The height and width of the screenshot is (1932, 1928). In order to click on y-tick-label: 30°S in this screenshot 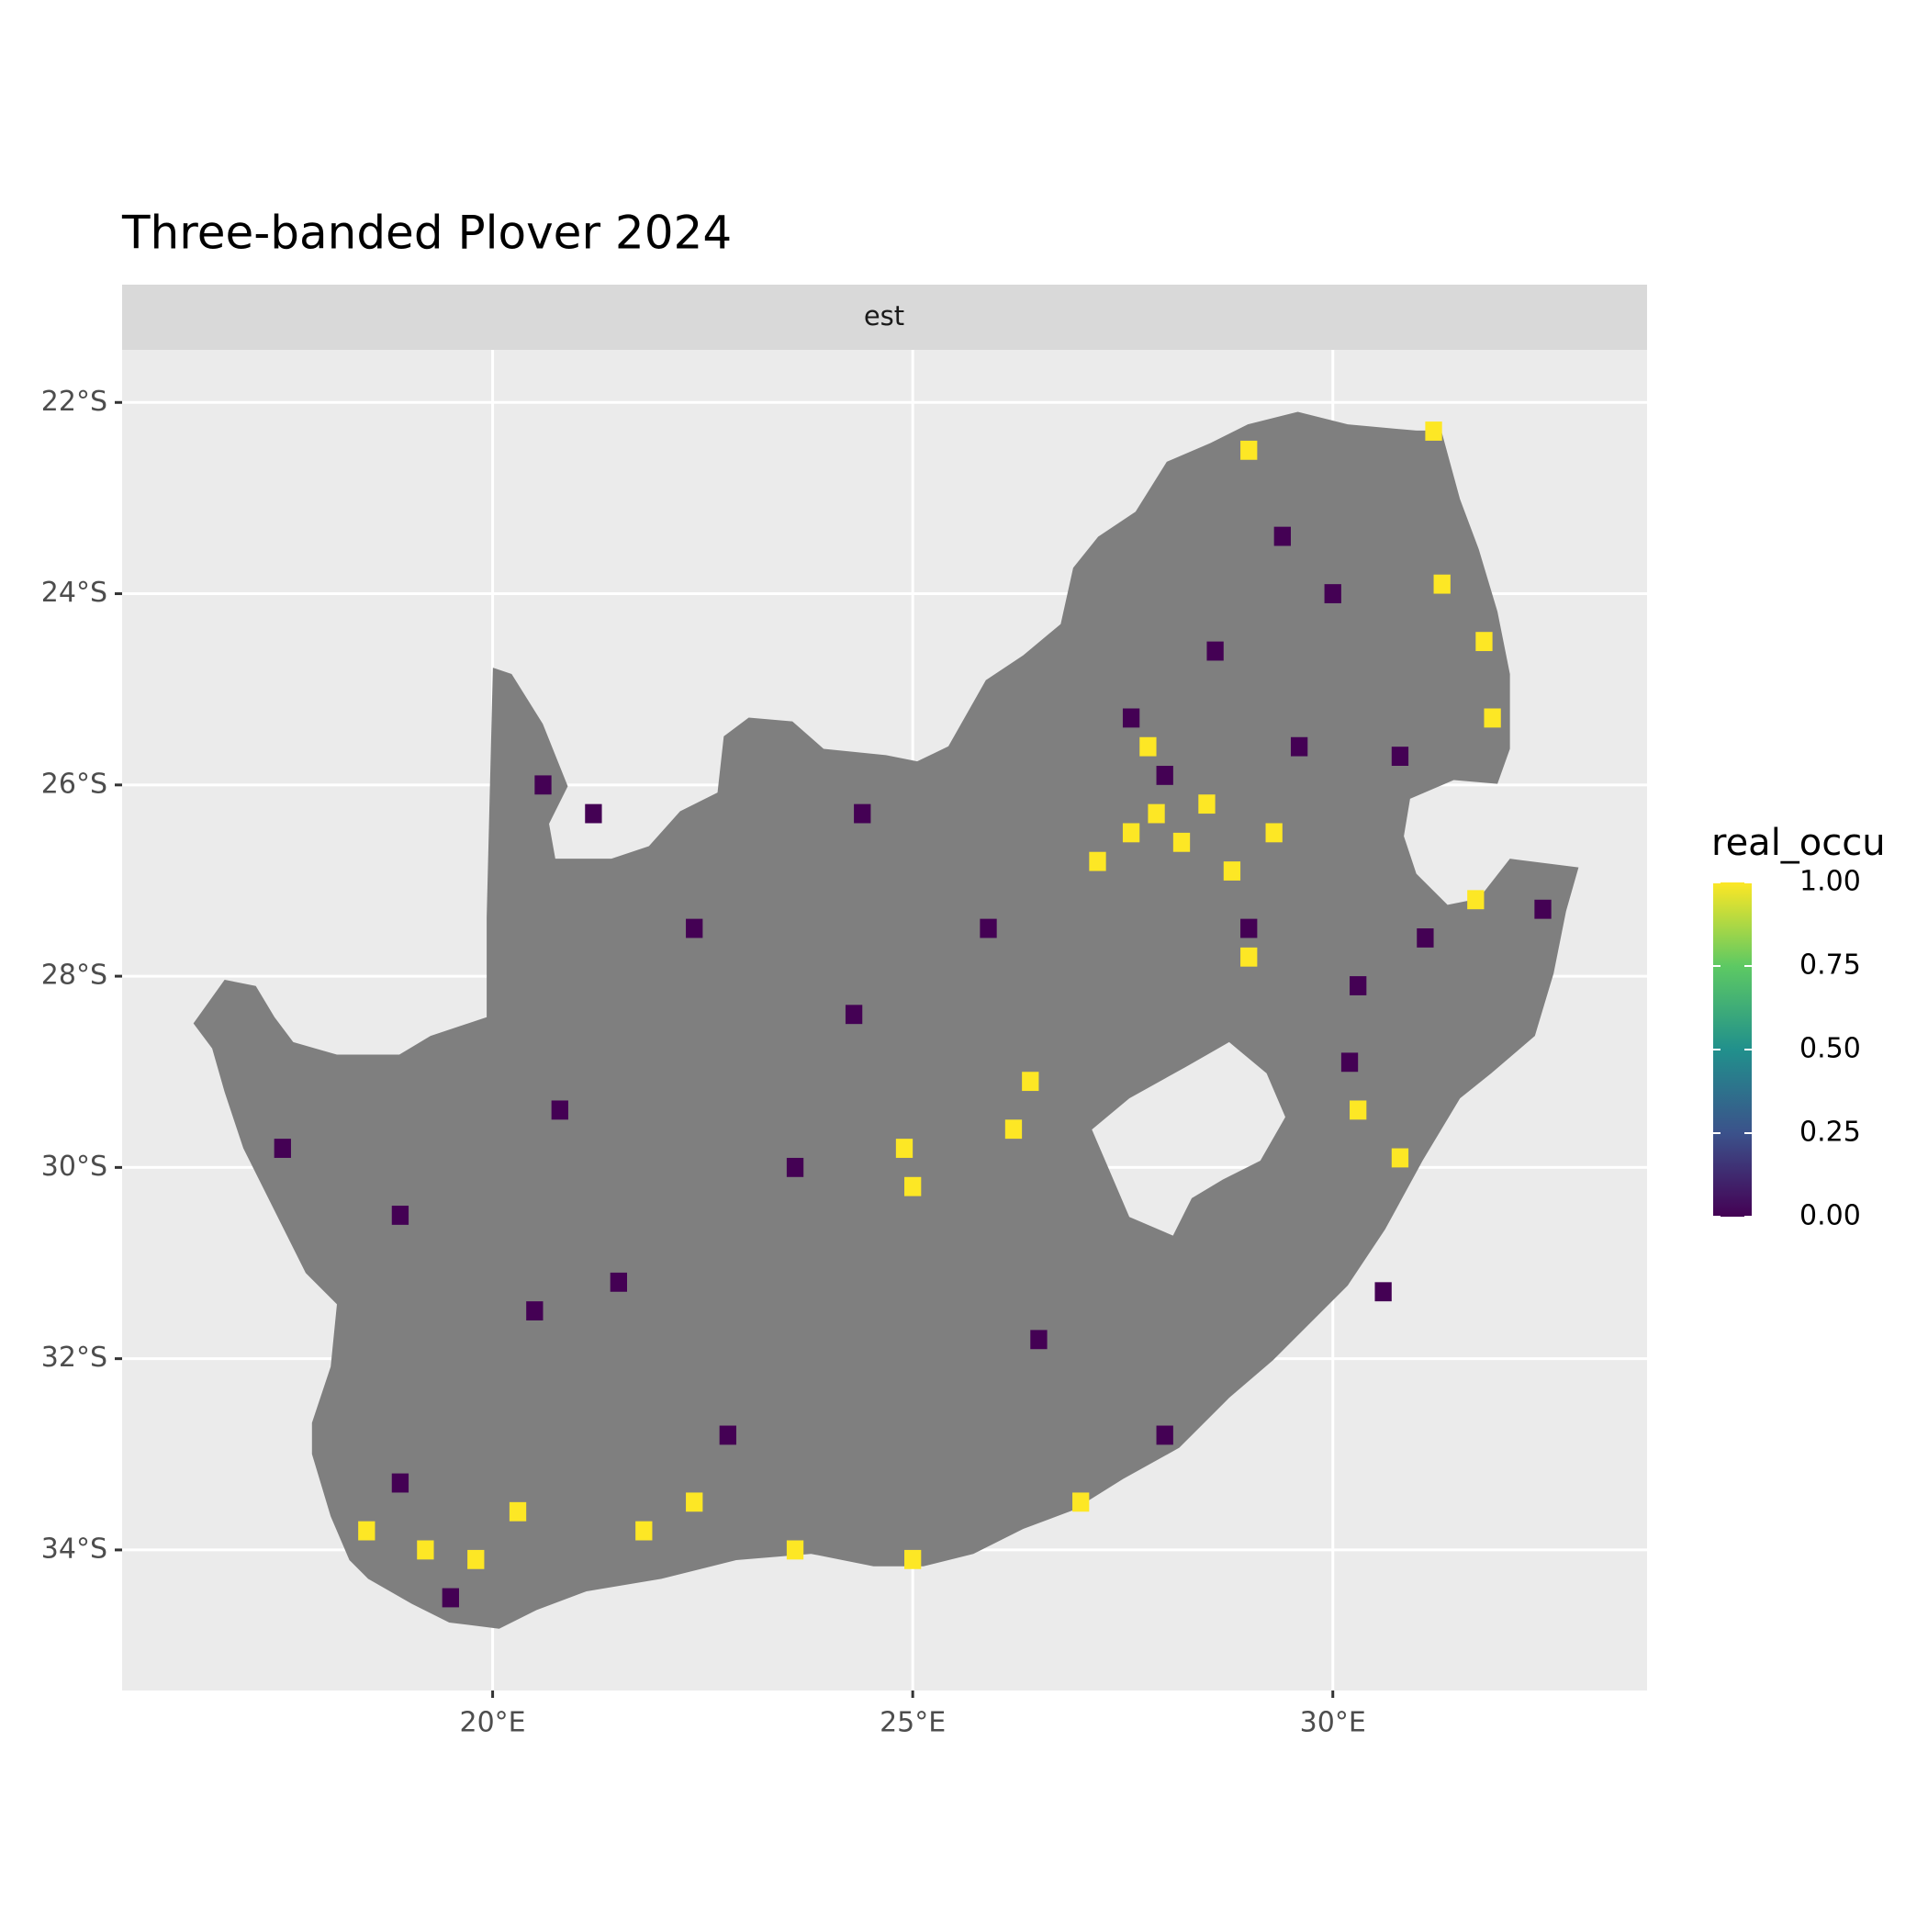, I will do `click(74, 1167)`.